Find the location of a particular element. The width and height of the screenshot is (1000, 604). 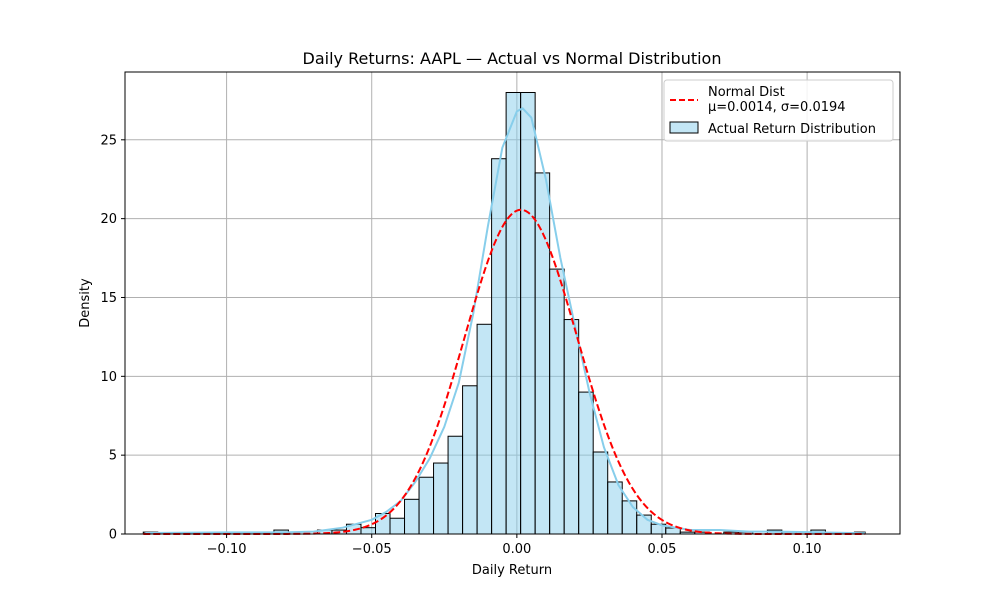

legend-box is located at coordinates (778, 110).